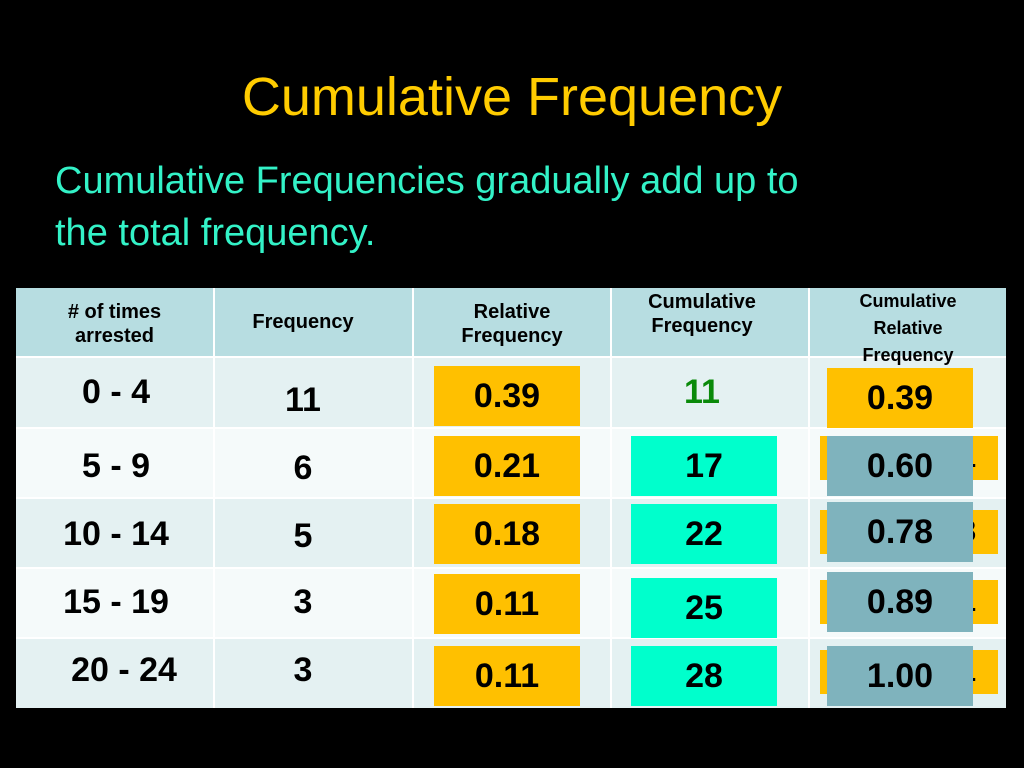 Image resolution: width=1024 pixels, height=768 pixels. I want to click on header-interval: # of times arrested, so click(114, 324).